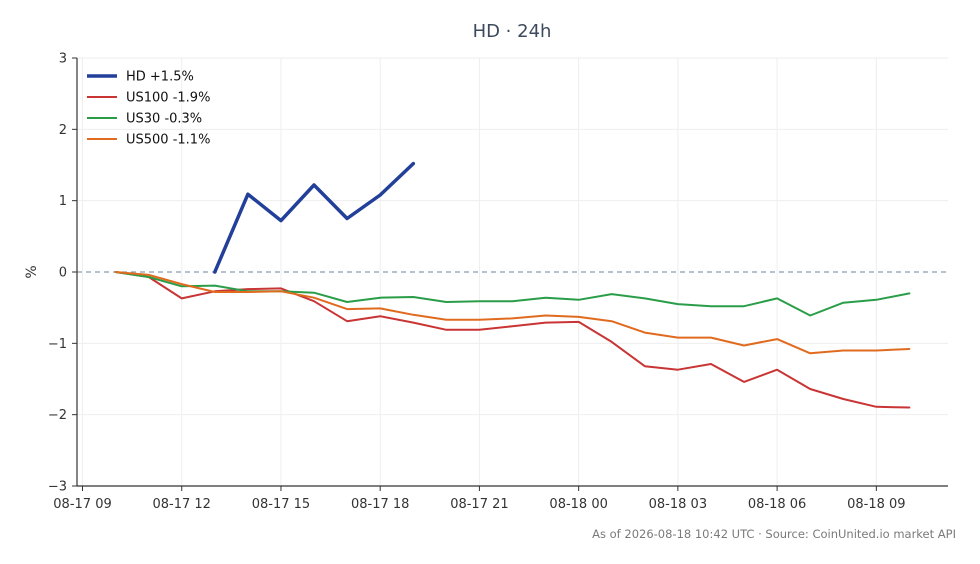  What do you see at coordinates (876, 504) in the screenshot?
I see `x-tick-label-8: 08-18 09` at bounding box center [876, 504].